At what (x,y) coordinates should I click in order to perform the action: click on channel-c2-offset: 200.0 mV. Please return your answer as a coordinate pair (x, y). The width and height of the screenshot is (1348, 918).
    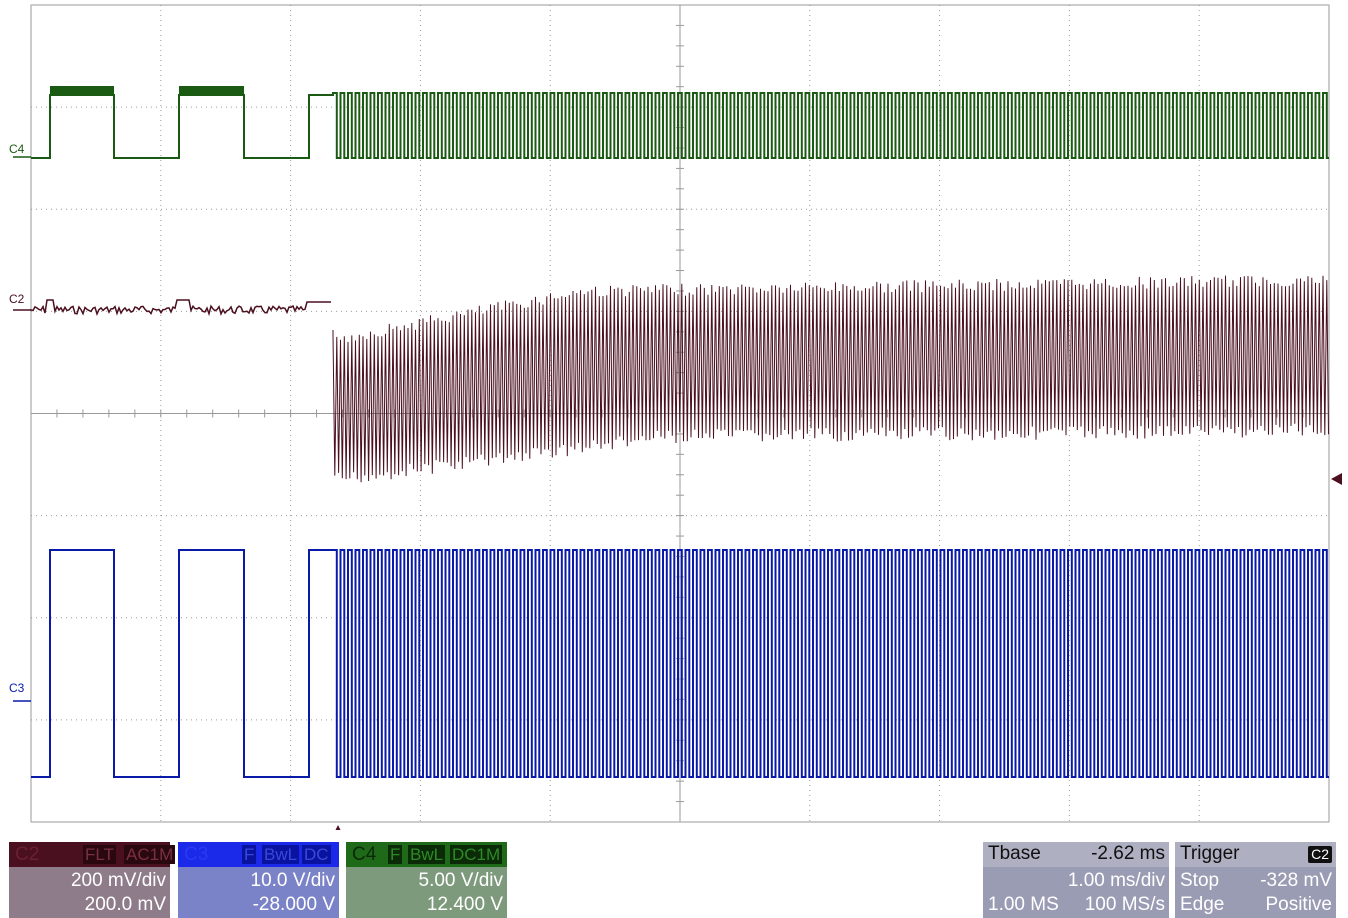
    Looking at the image, I should click on (125, 904).